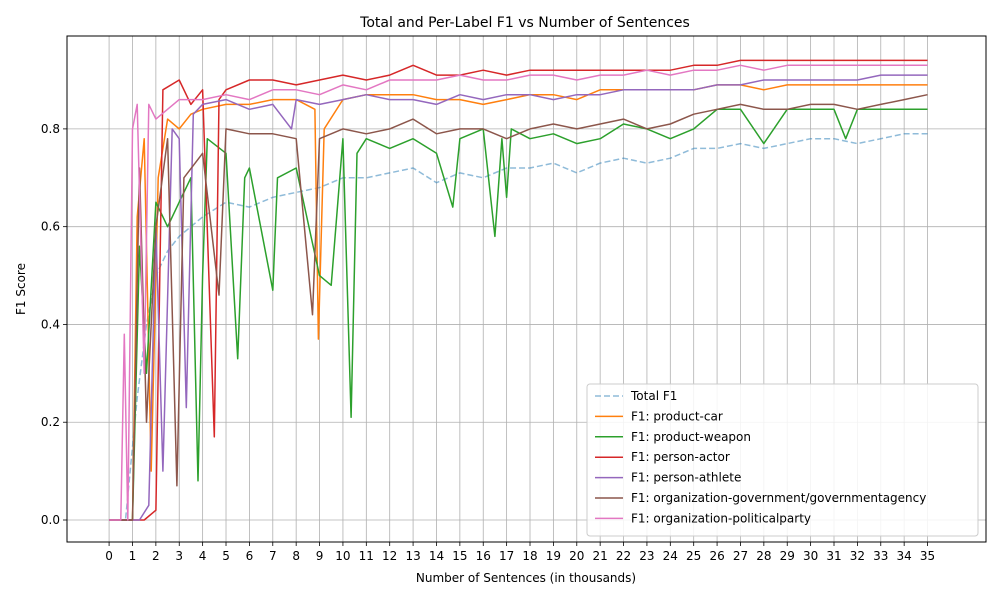 This screenshot has width=1000, height=600. Describe the element at coordinates (721, 518) in the screenshot. I see `legend-label: F1: organization-politicalparty` at that location.